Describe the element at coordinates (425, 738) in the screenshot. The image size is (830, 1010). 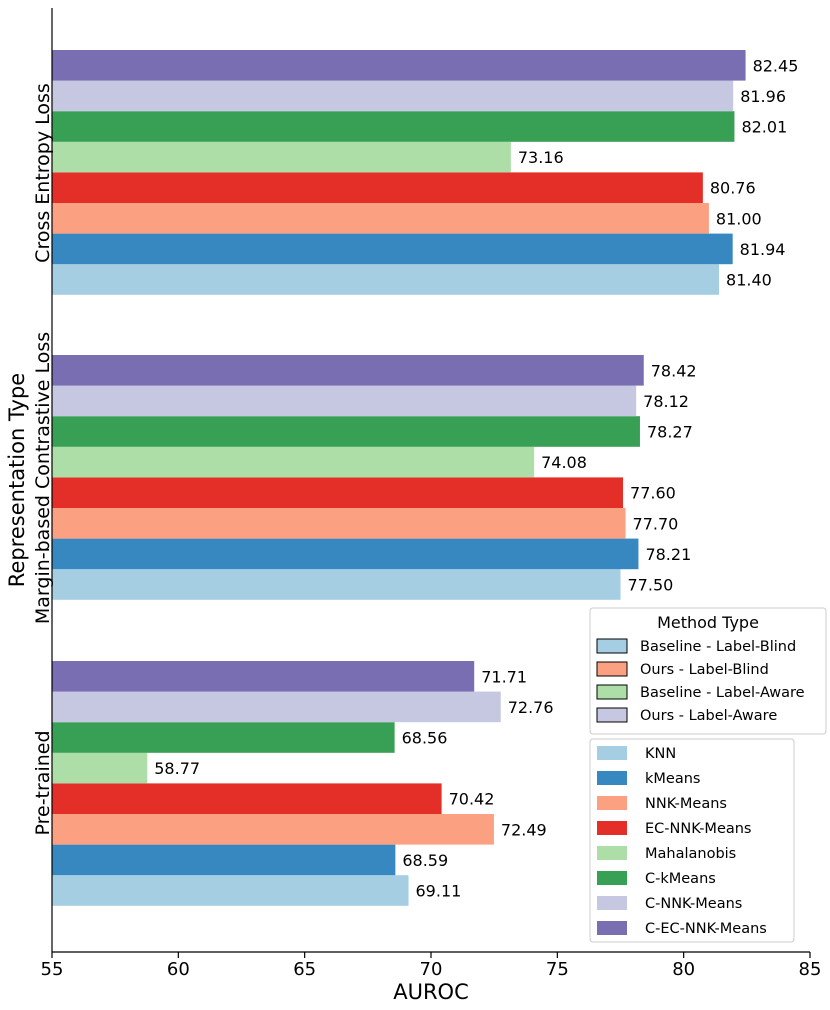
I see `value-label-c-kmeans-g2: 68.56` at that location.